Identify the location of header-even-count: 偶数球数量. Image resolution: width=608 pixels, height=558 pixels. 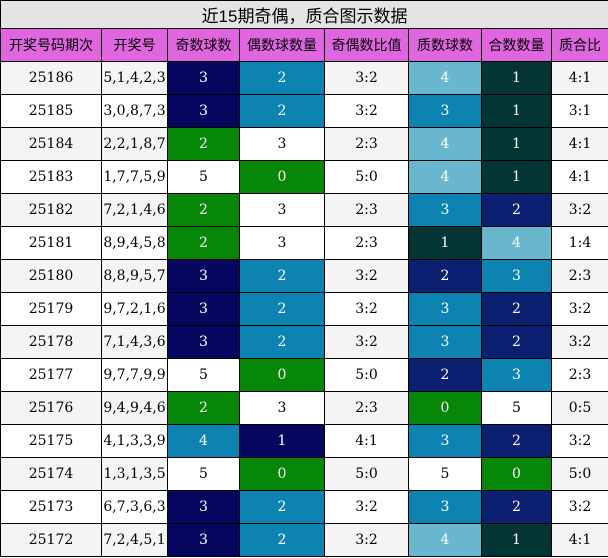
(282, 45).